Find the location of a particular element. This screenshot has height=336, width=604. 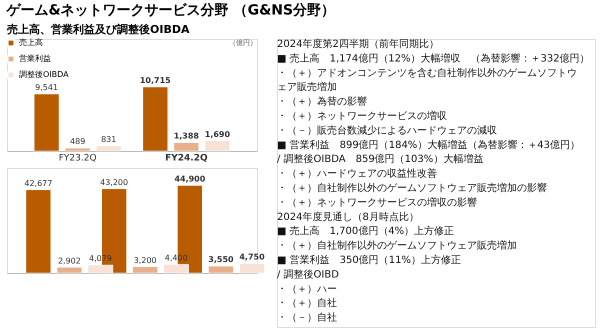

text: ・（－）自社 is located at coordinates (307, 318).